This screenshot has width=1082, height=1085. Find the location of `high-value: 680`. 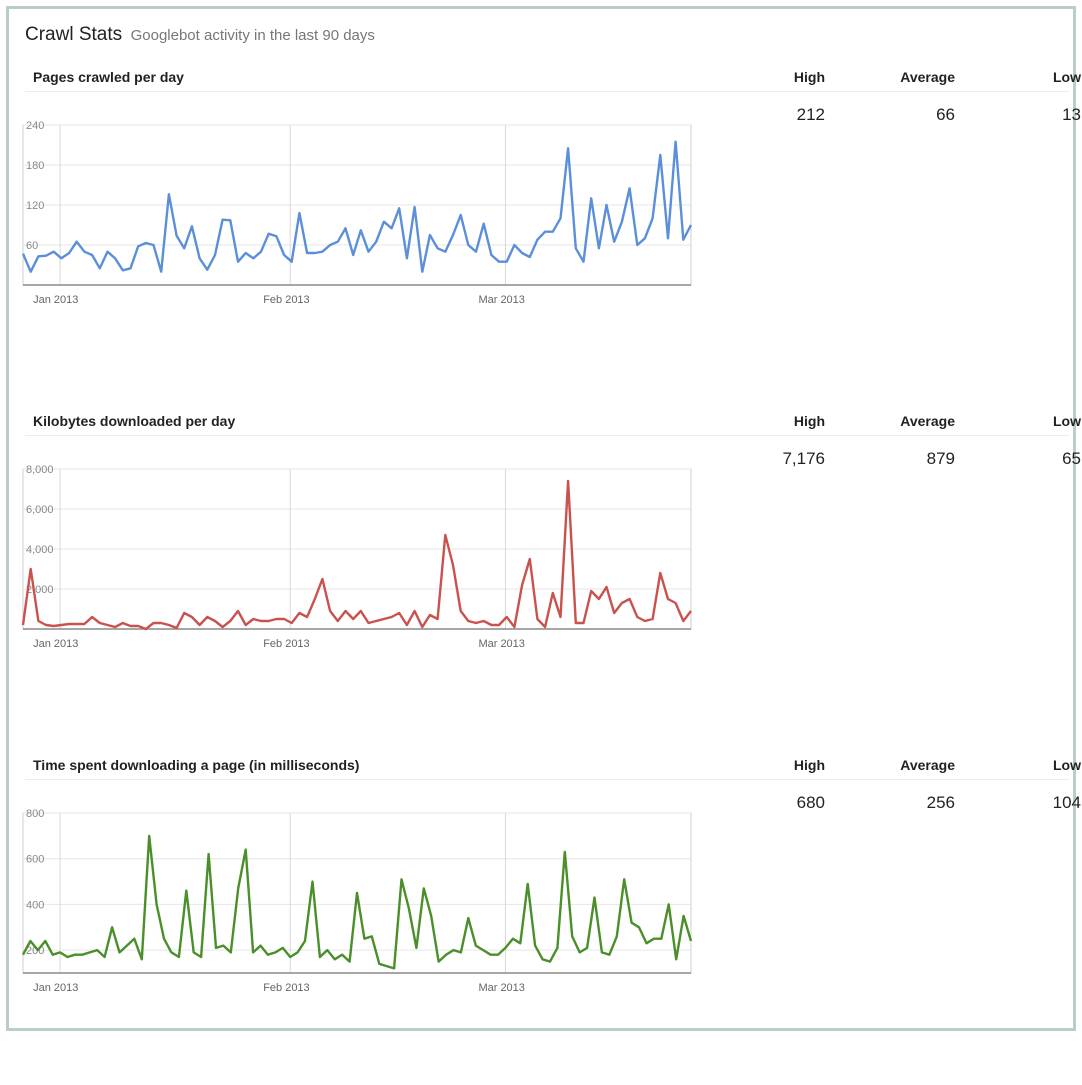

high-value: 680 is located at coordinates (810, 802).